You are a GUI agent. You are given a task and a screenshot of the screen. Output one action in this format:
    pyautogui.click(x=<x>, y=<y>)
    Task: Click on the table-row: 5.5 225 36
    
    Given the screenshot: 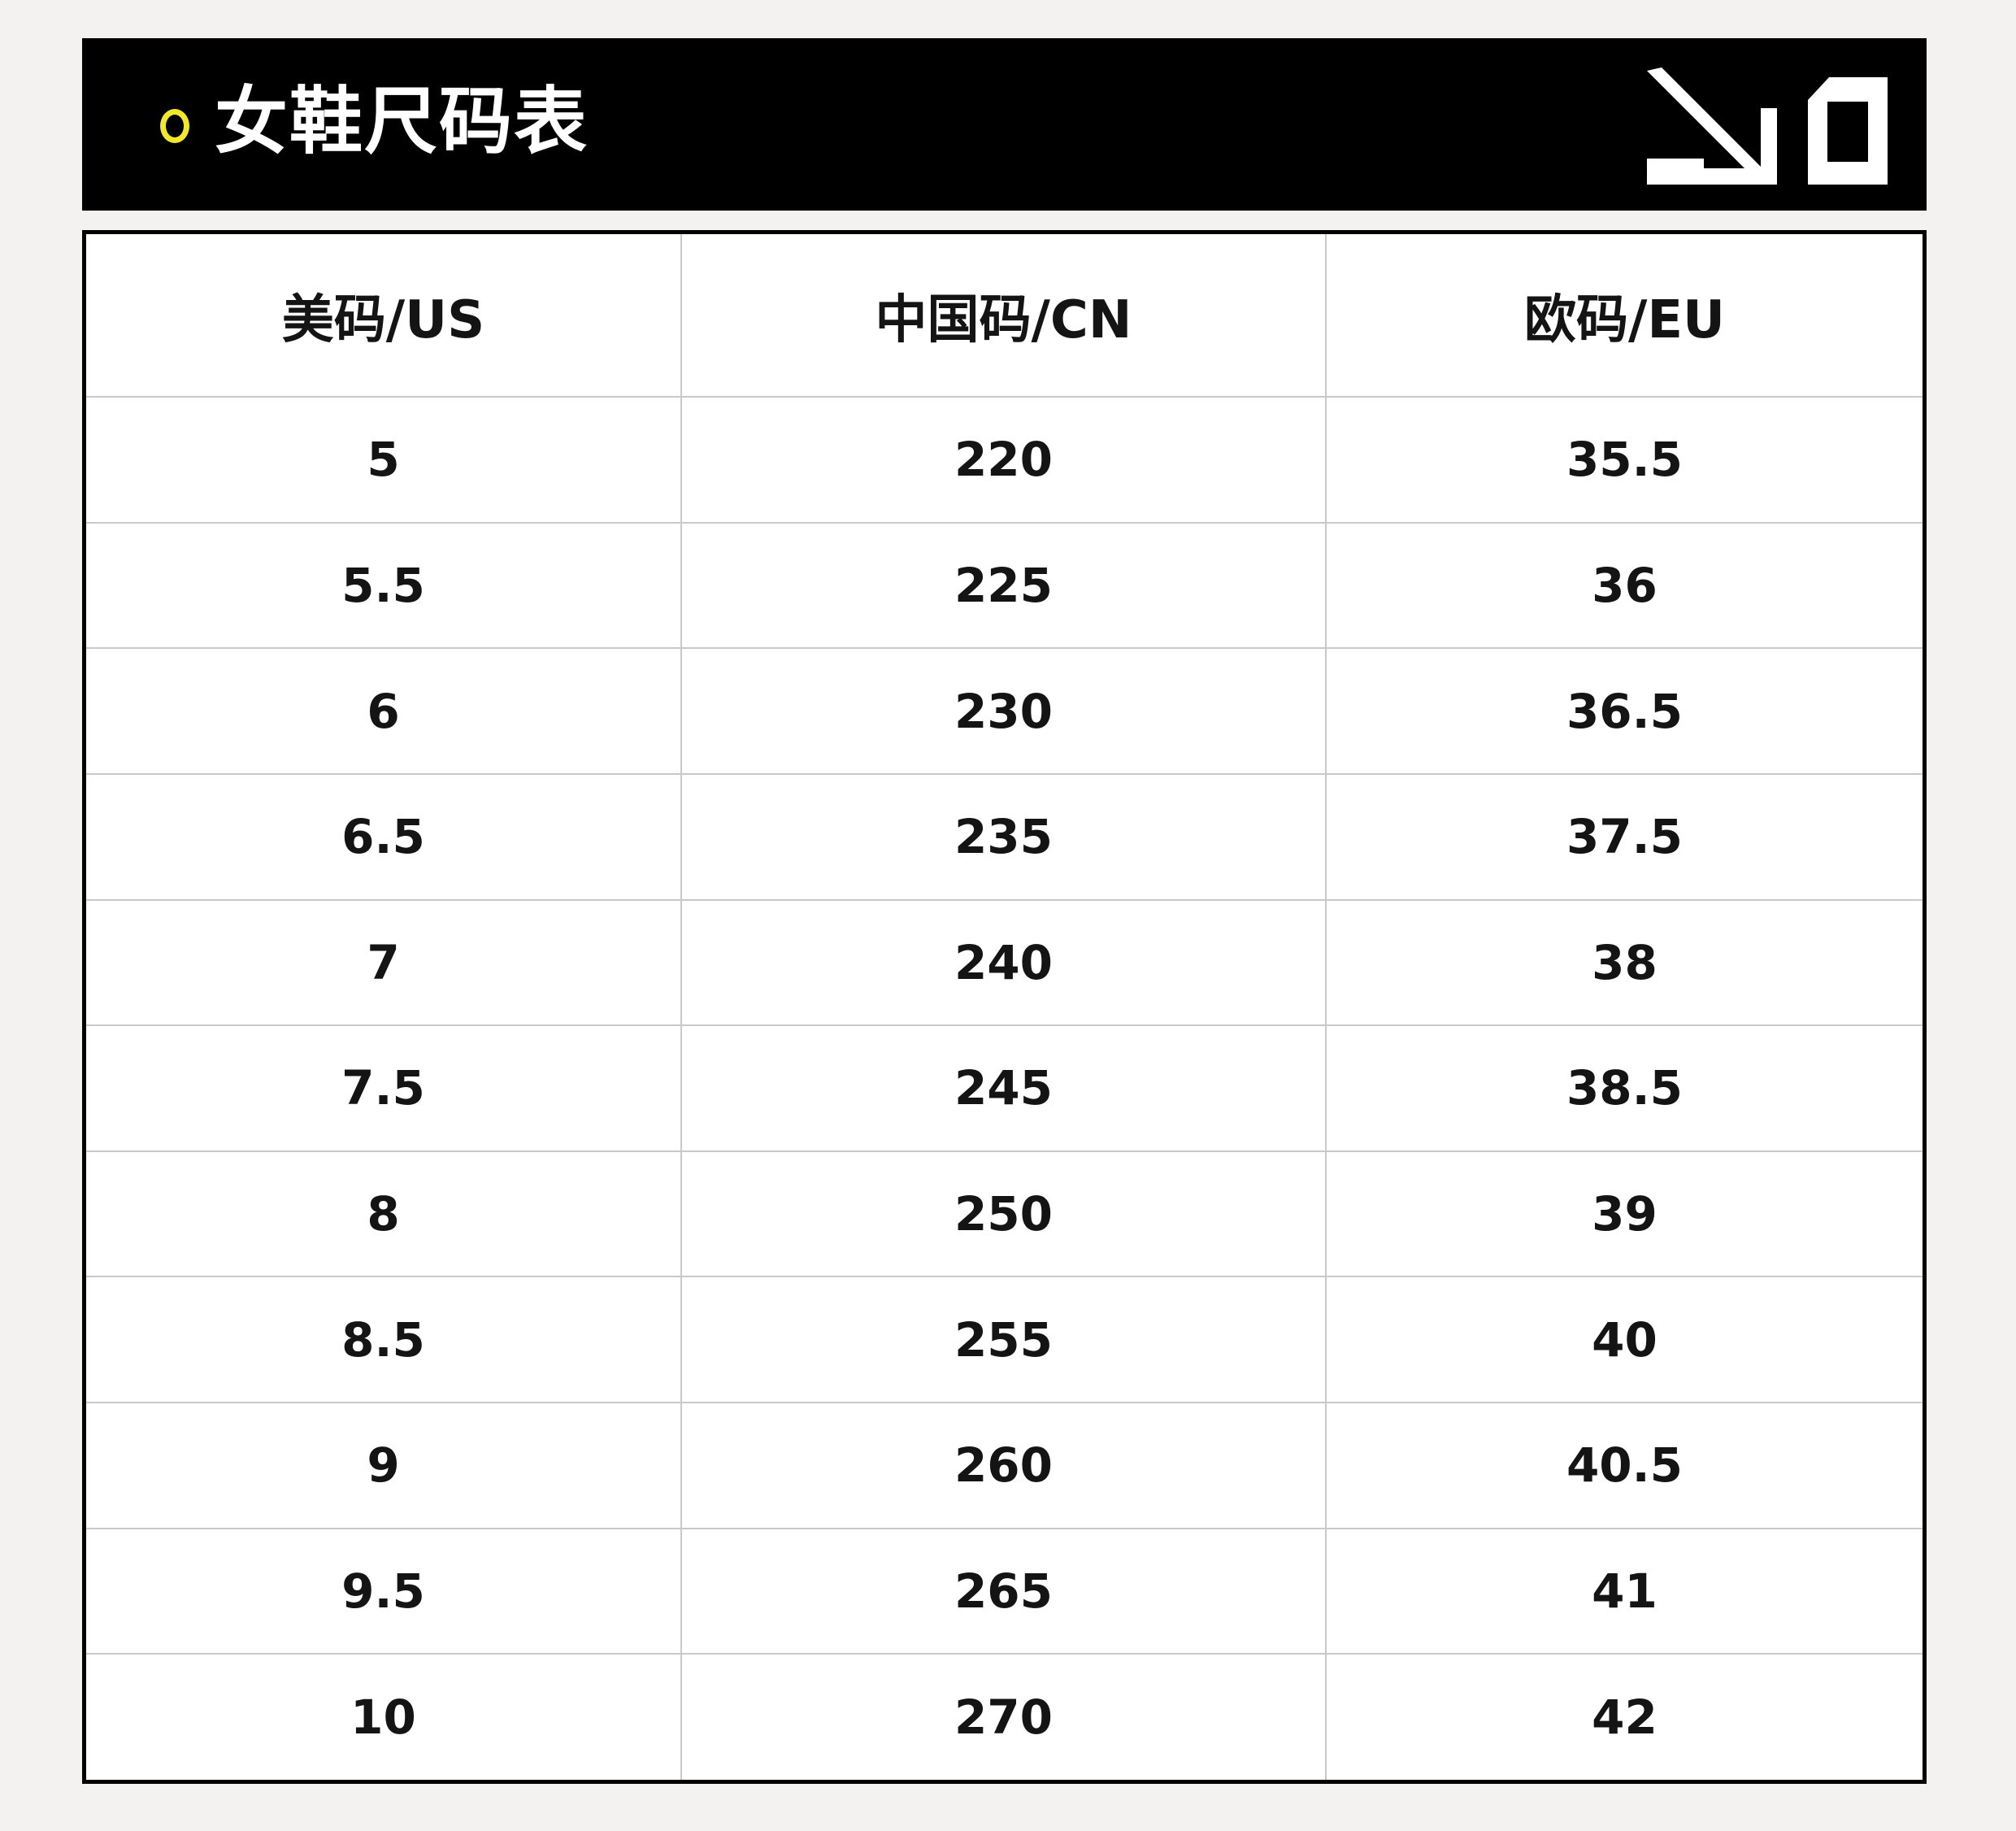 What is the action you would take?
    pyautogui.click(x=1005, y=585)
    